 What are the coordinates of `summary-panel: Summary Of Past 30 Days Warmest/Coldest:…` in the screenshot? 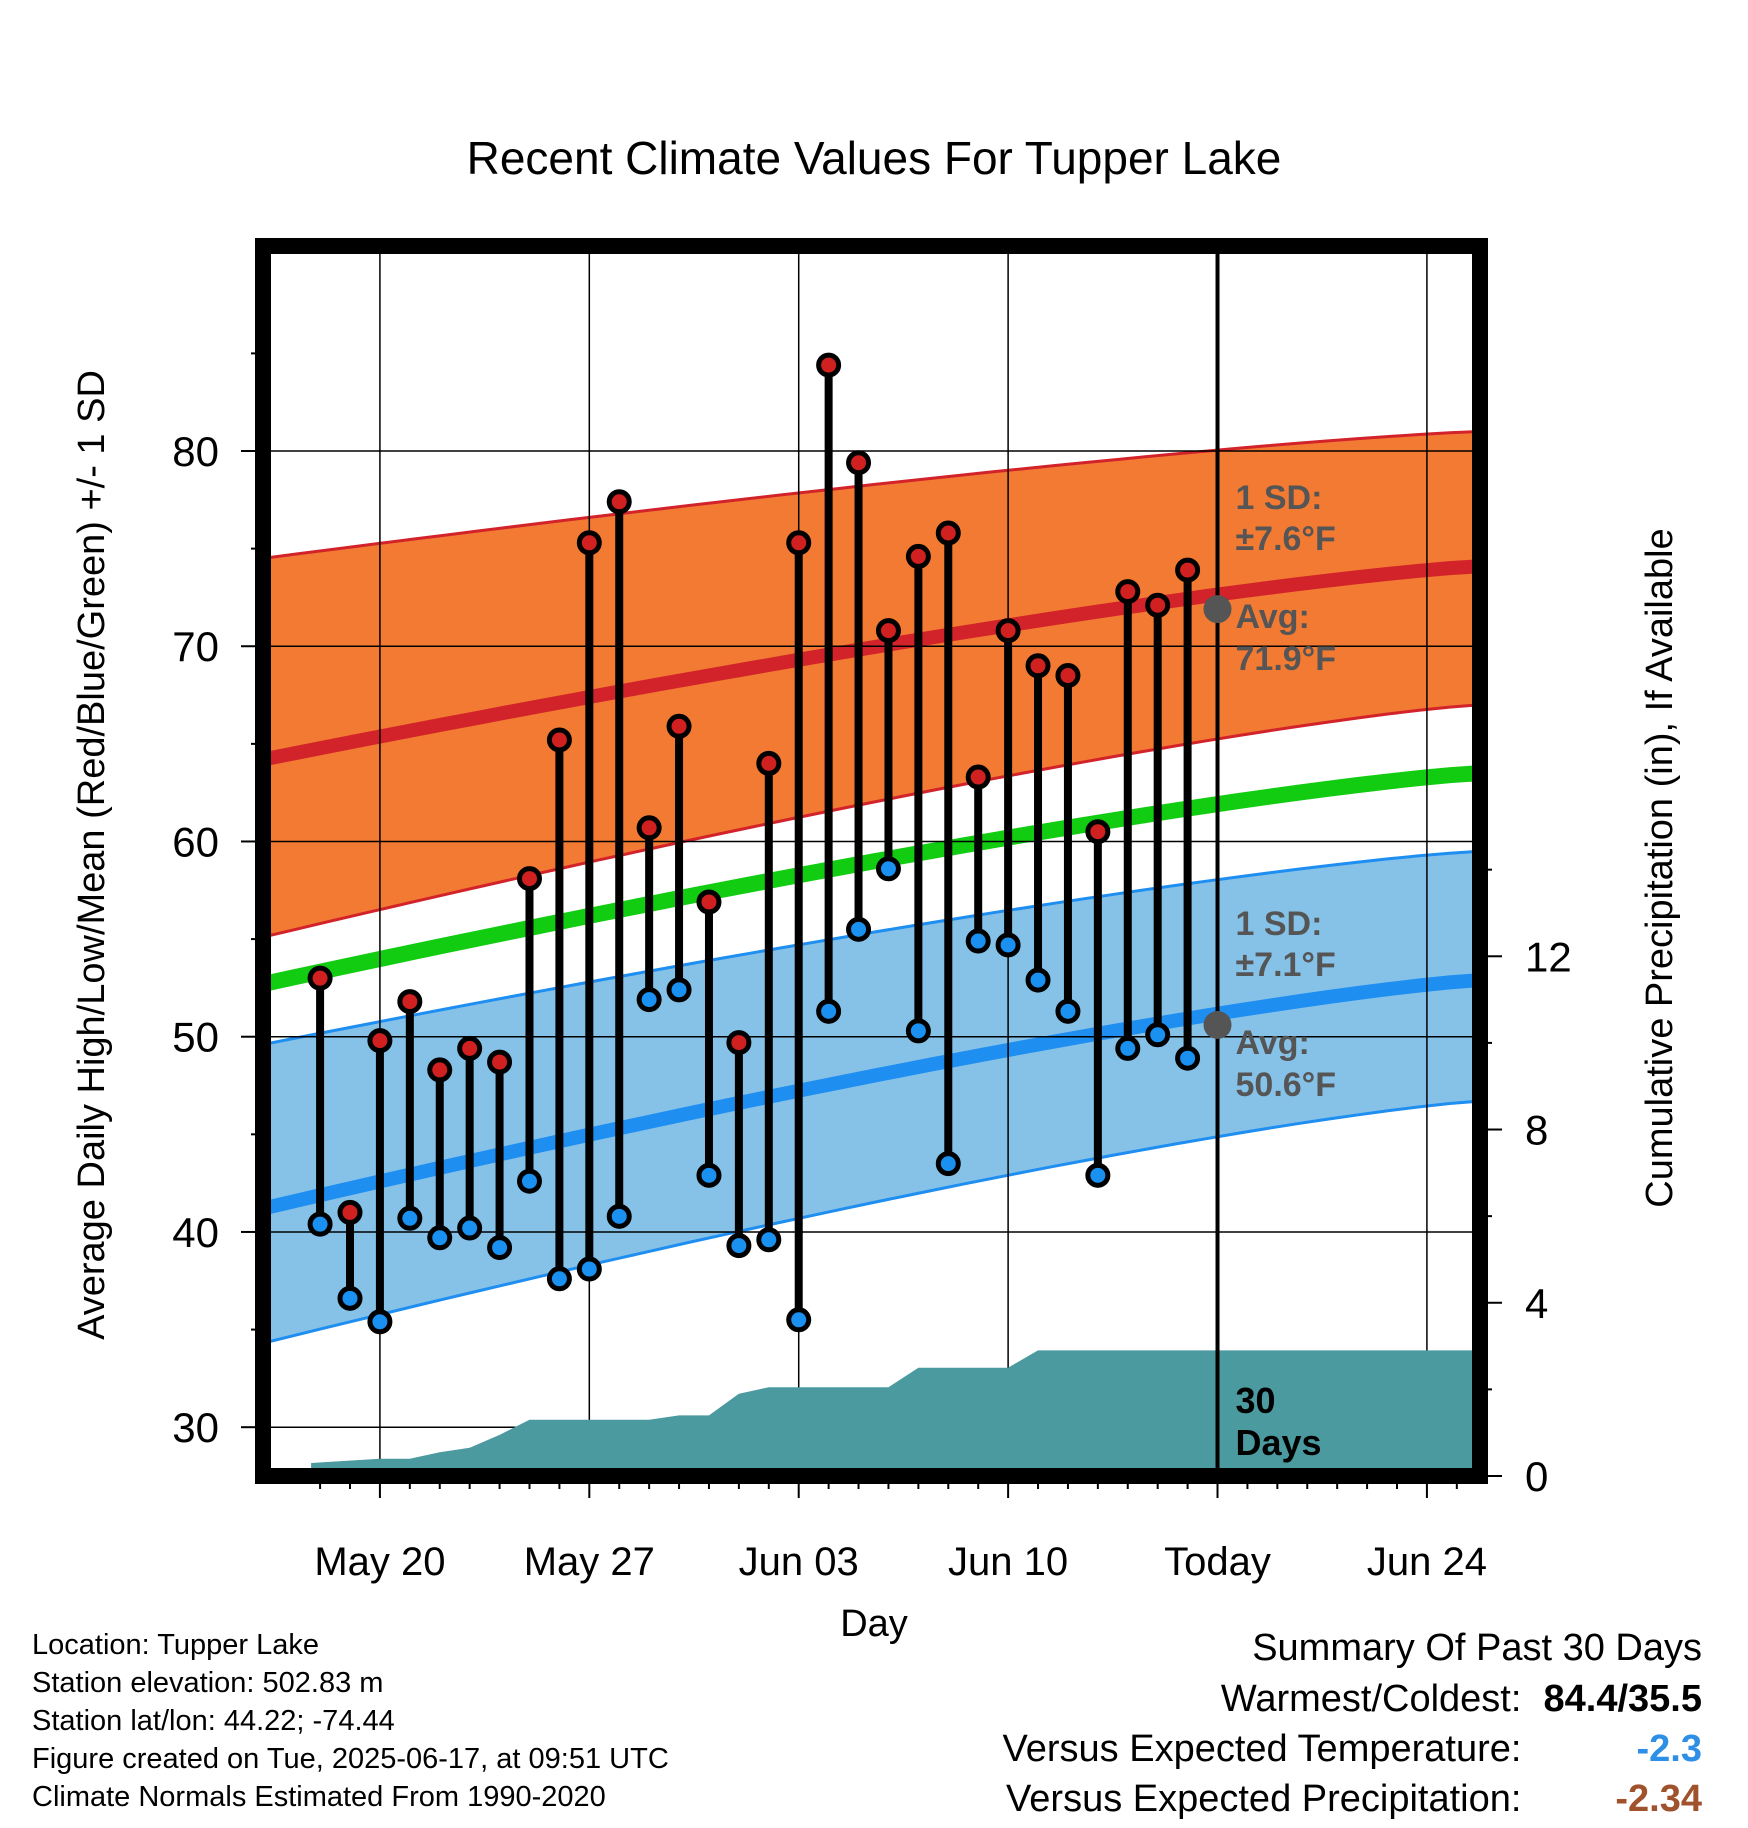 It's located at (1352, 1723).